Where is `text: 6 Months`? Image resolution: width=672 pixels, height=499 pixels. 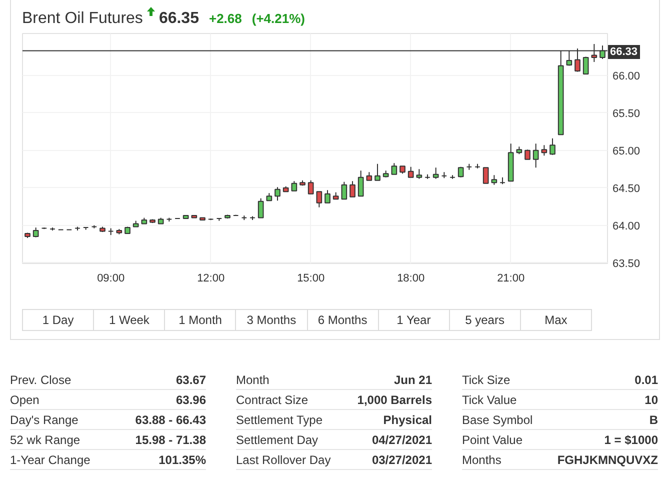 text: 6 Months is located at coordinates (343, 320).